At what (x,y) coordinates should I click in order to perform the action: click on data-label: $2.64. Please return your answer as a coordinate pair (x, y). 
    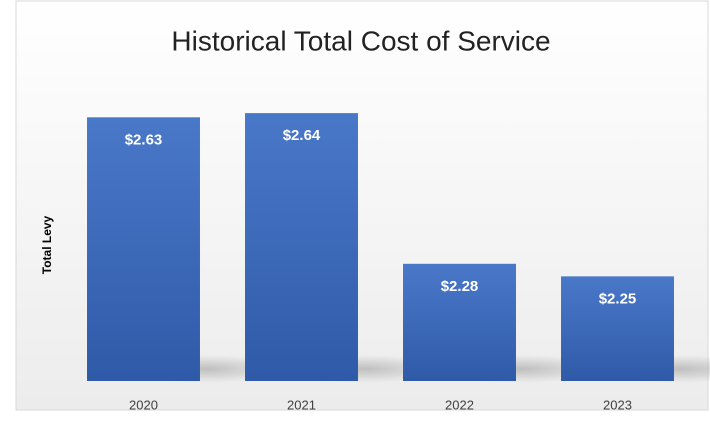
    Looking at the image, I should click on (302, 135).